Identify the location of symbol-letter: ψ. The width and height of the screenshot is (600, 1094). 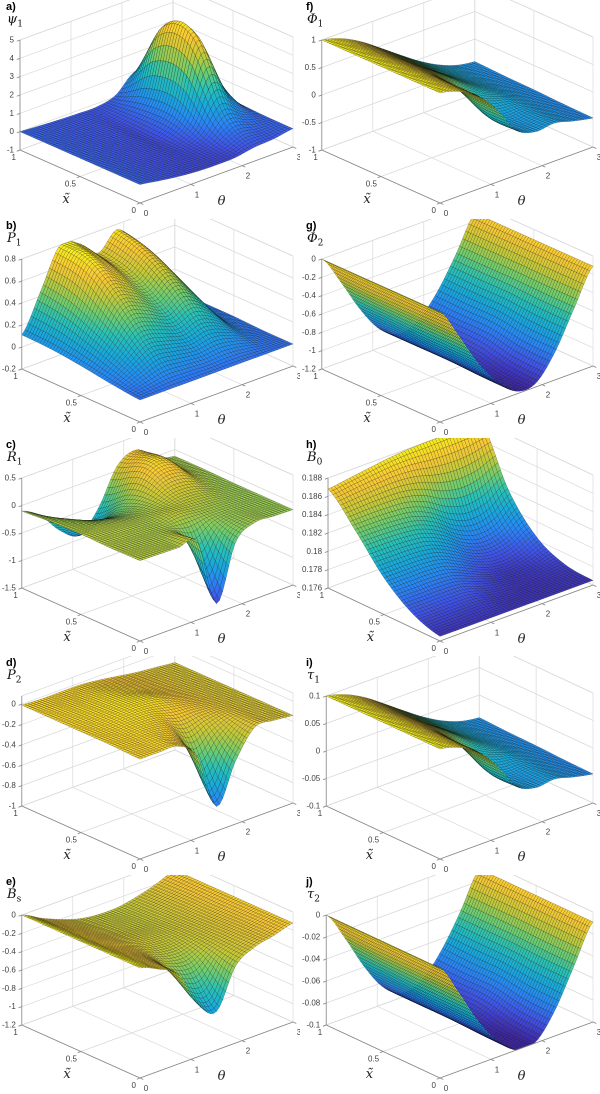
(12, 19).